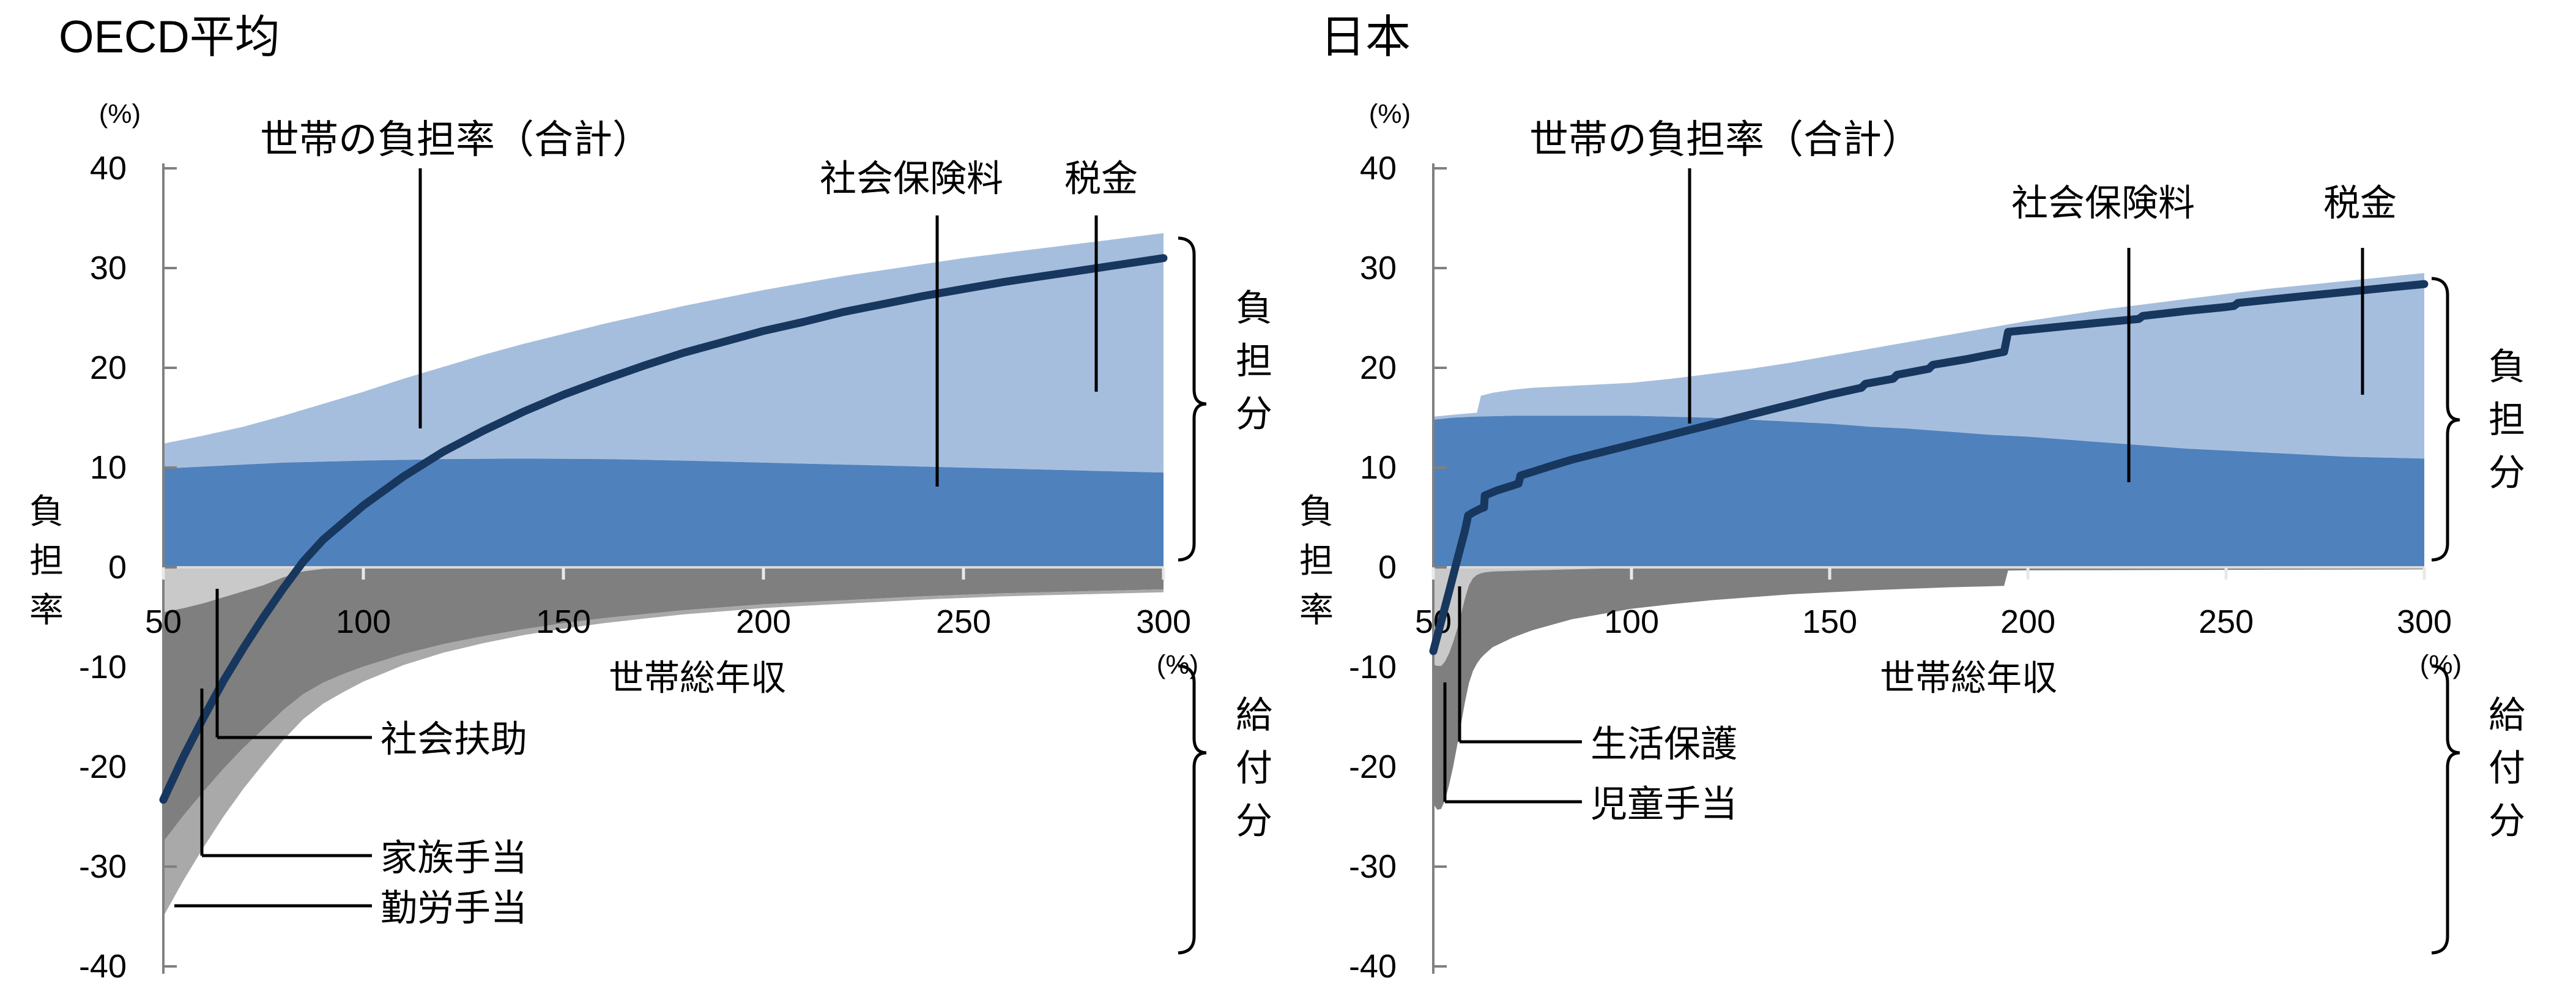  What do you see at coordinates (453, 739) in the screenshot?
I see `annotation-social-assistance: 社会扶助` at bounding box center [453, 739].